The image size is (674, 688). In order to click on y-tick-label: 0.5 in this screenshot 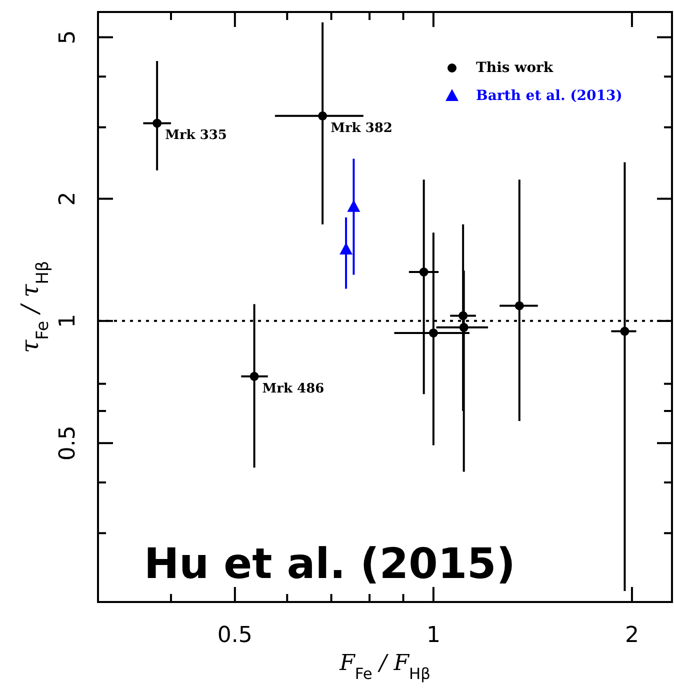, I will do `click(68, 443)`.